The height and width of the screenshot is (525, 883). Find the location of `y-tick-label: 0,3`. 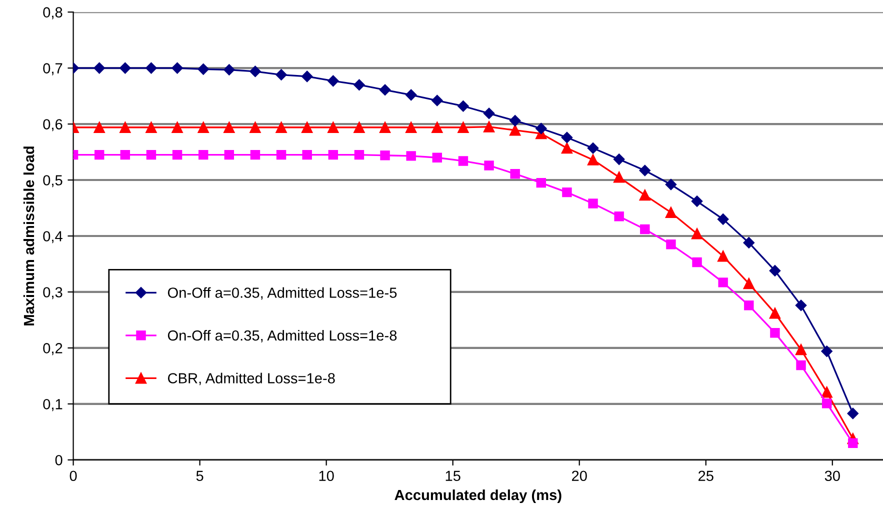

y-tick-label: 0,3 is located at coordinates (52, 293).